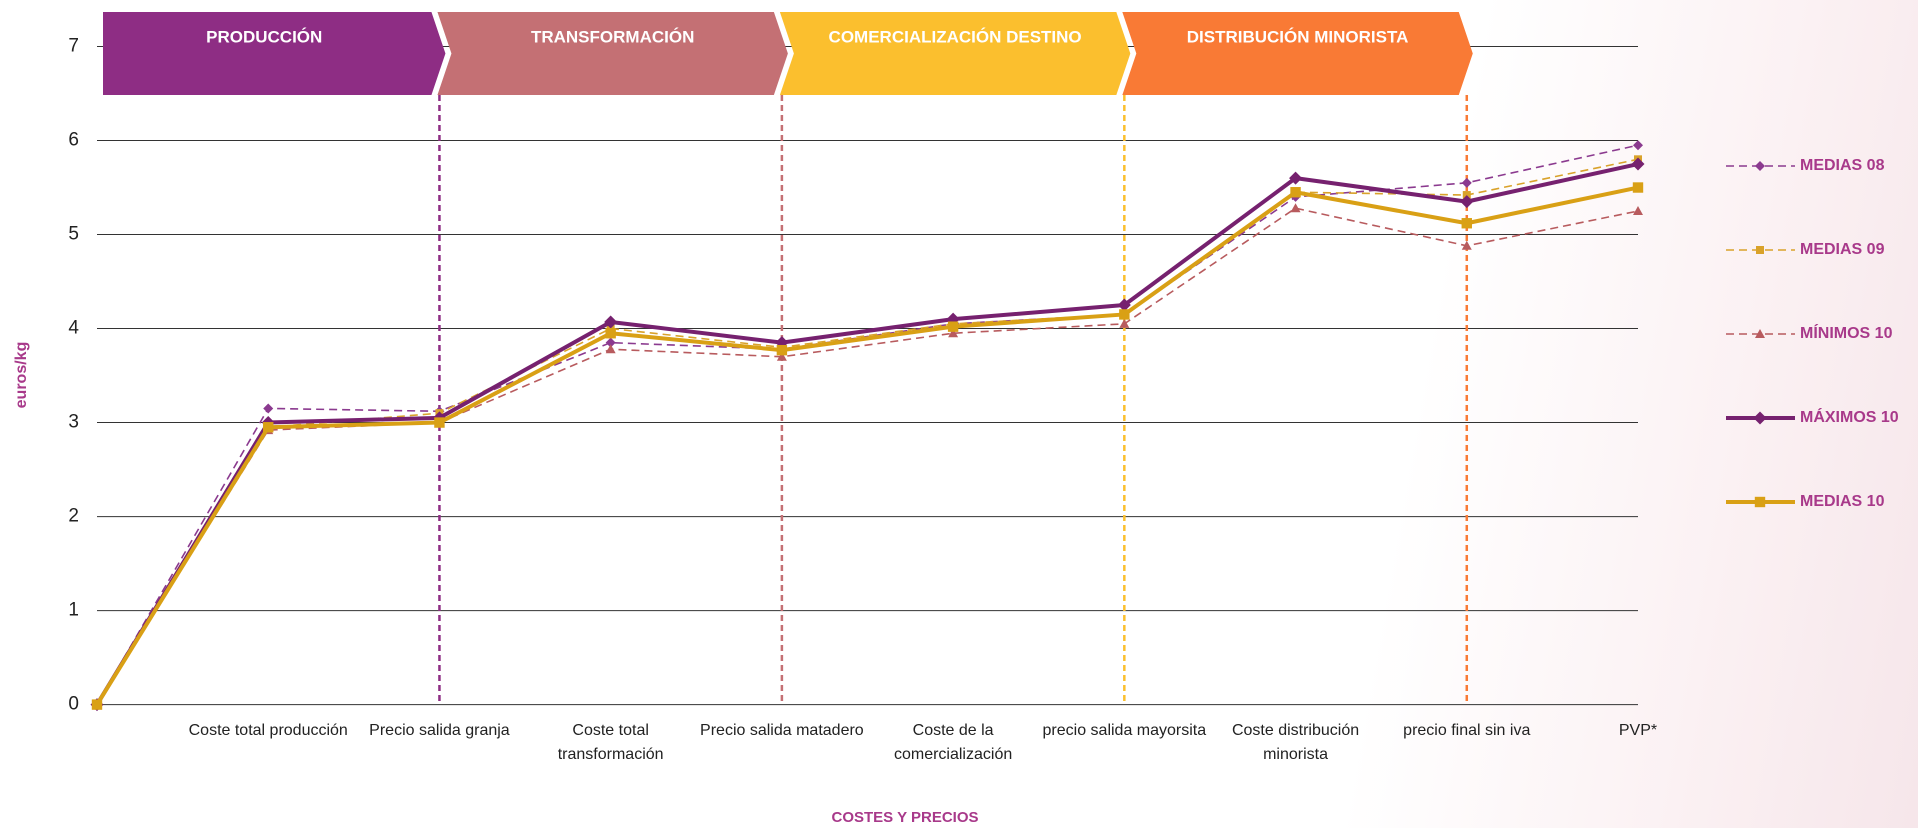  Describe the element at coordinates (1295, 742) in the screenshot. I see `x-tick-label: Coste distribución minorista` at that location.